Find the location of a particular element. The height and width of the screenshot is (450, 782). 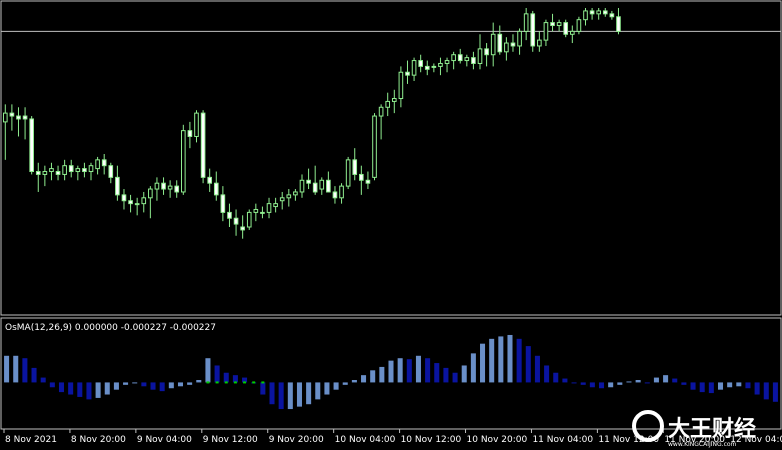

time-tick-label: 11 Nov 20:00 is located at coordinates (694, 440).